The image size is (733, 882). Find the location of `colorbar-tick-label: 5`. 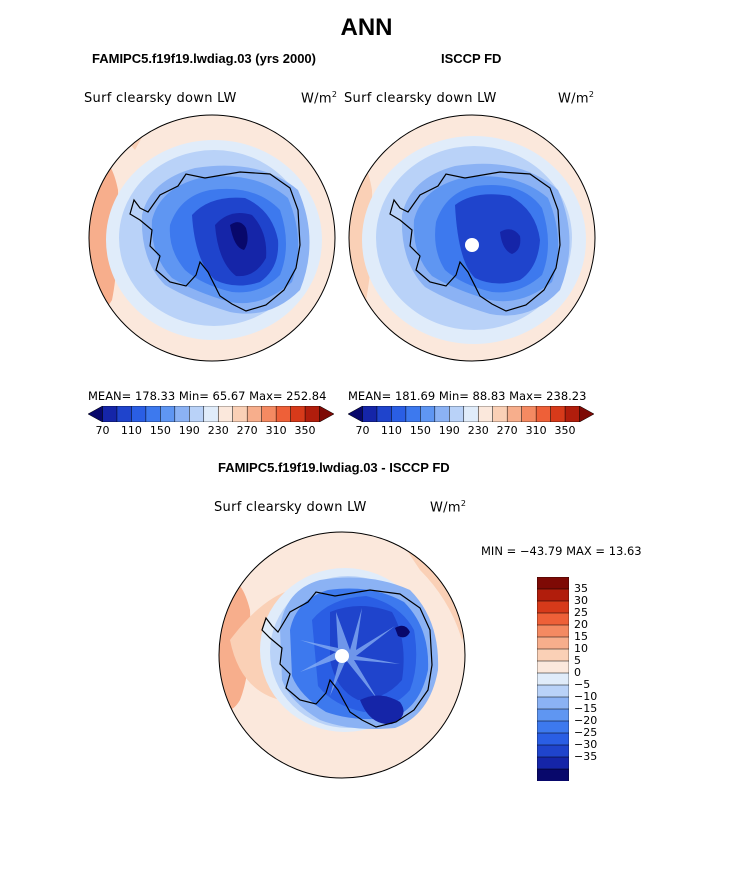

colorbar-tick-label: 5 is located at coordinates (577, 660).